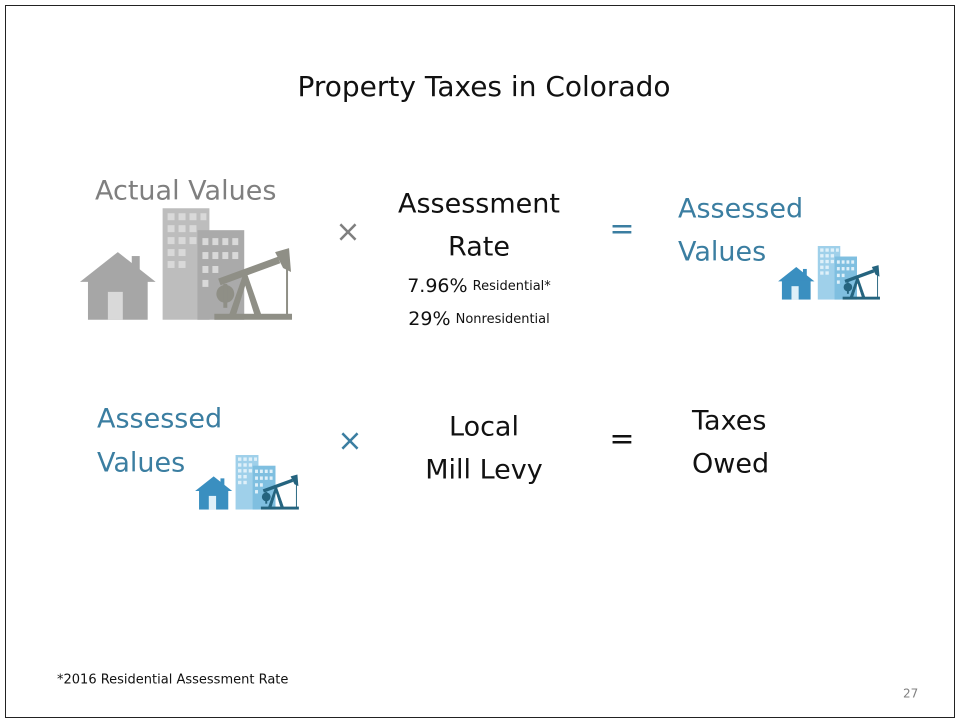 Image resolution: width=960 pixels, height=723 pixels. What do you see at coordinates (910, 694) in the screenshot?
I see `page-number: 27` at bounding box center [910, 694].